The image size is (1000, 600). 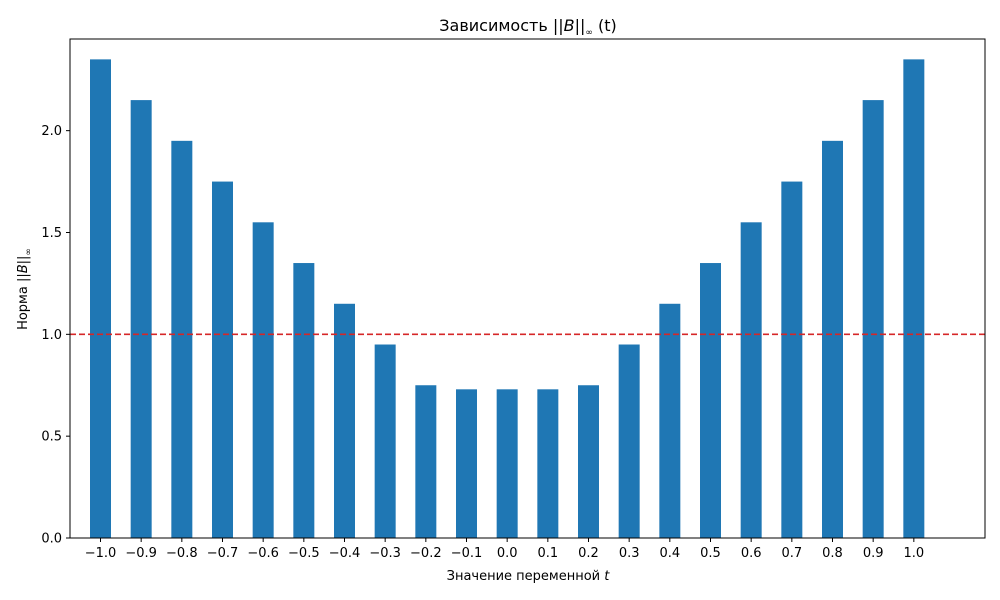 I want to click on x-tick-label: 0.2, so click(x=588, y=553).